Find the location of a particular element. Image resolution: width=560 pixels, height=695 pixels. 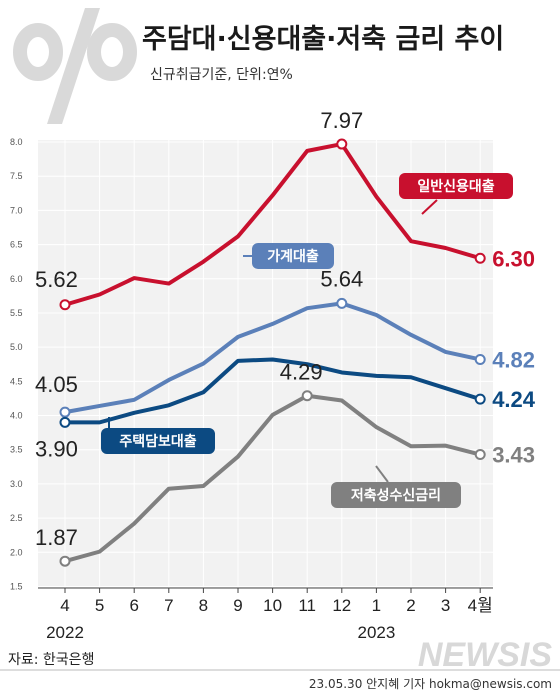

y-tick-label: 1.5 is located at coordinates (16, 587).